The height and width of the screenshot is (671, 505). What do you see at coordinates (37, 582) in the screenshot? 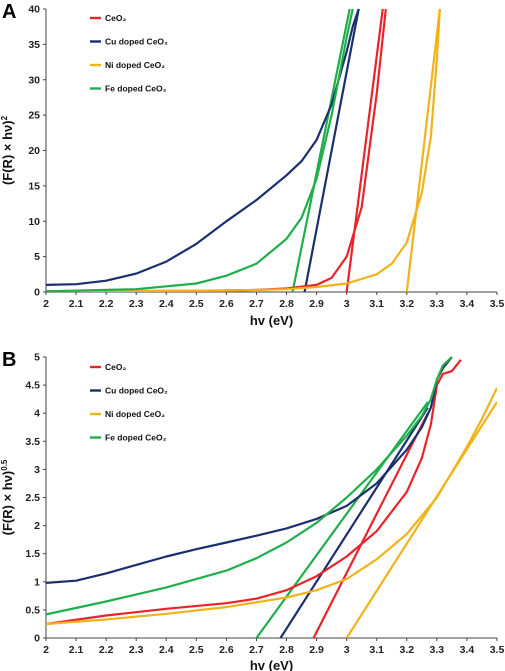
I see `y-tick-label: 1` at bounding box center [37, 582].